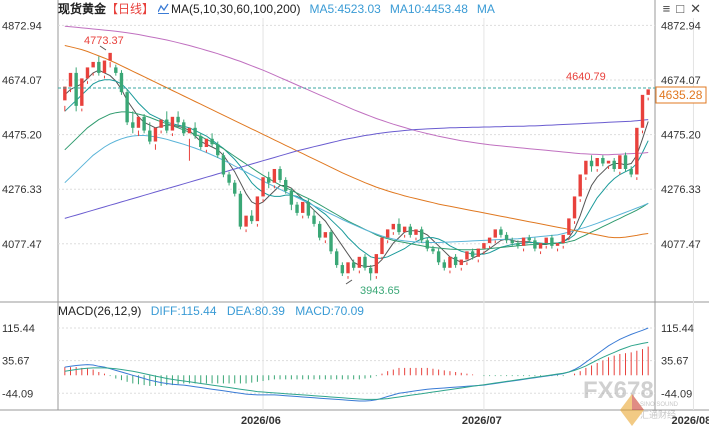  I want to click on last-high-annotation: 4640.79, so click(586, 77).